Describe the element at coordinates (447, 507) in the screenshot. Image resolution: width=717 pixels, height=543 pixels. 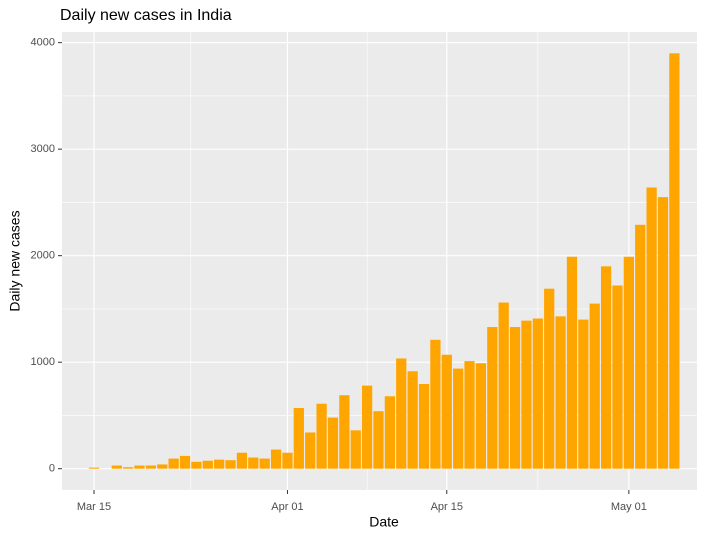
I see `x-tick-label: Apr 15` at that location.